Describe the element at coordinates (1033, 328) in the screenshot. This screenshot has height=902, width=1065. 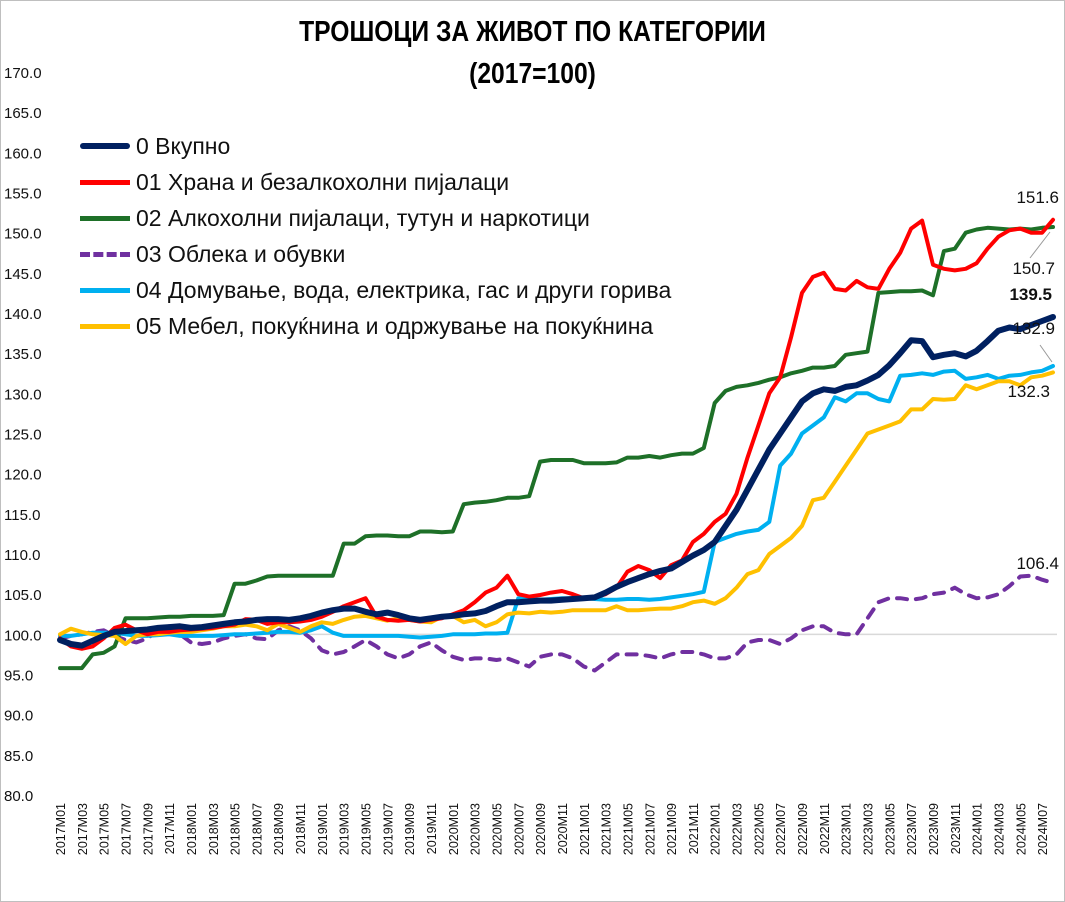
I see `data-label-4: 132.9` at that location.